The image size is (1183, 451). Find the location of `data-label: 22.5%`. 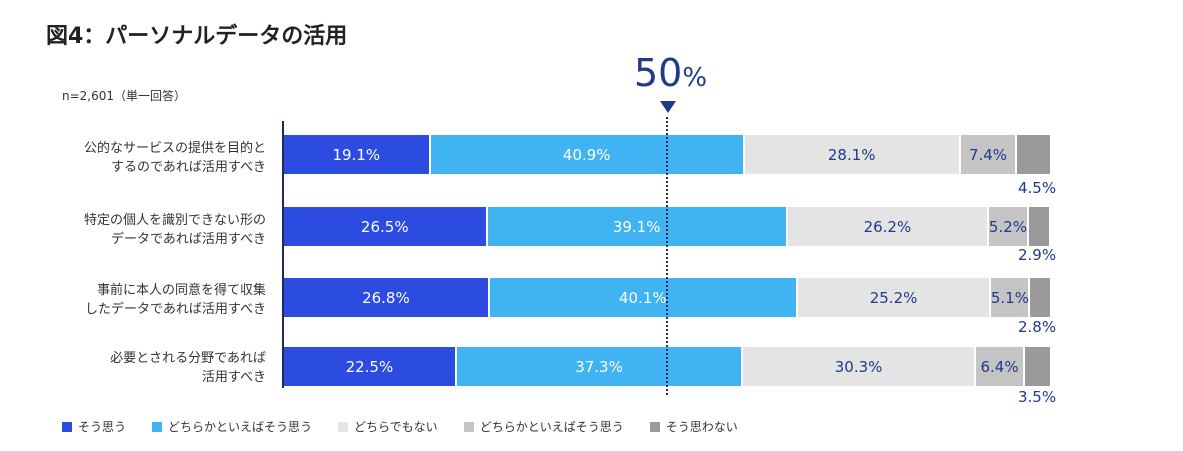

data-label: 22.5% is located at coordinates (369, 366).